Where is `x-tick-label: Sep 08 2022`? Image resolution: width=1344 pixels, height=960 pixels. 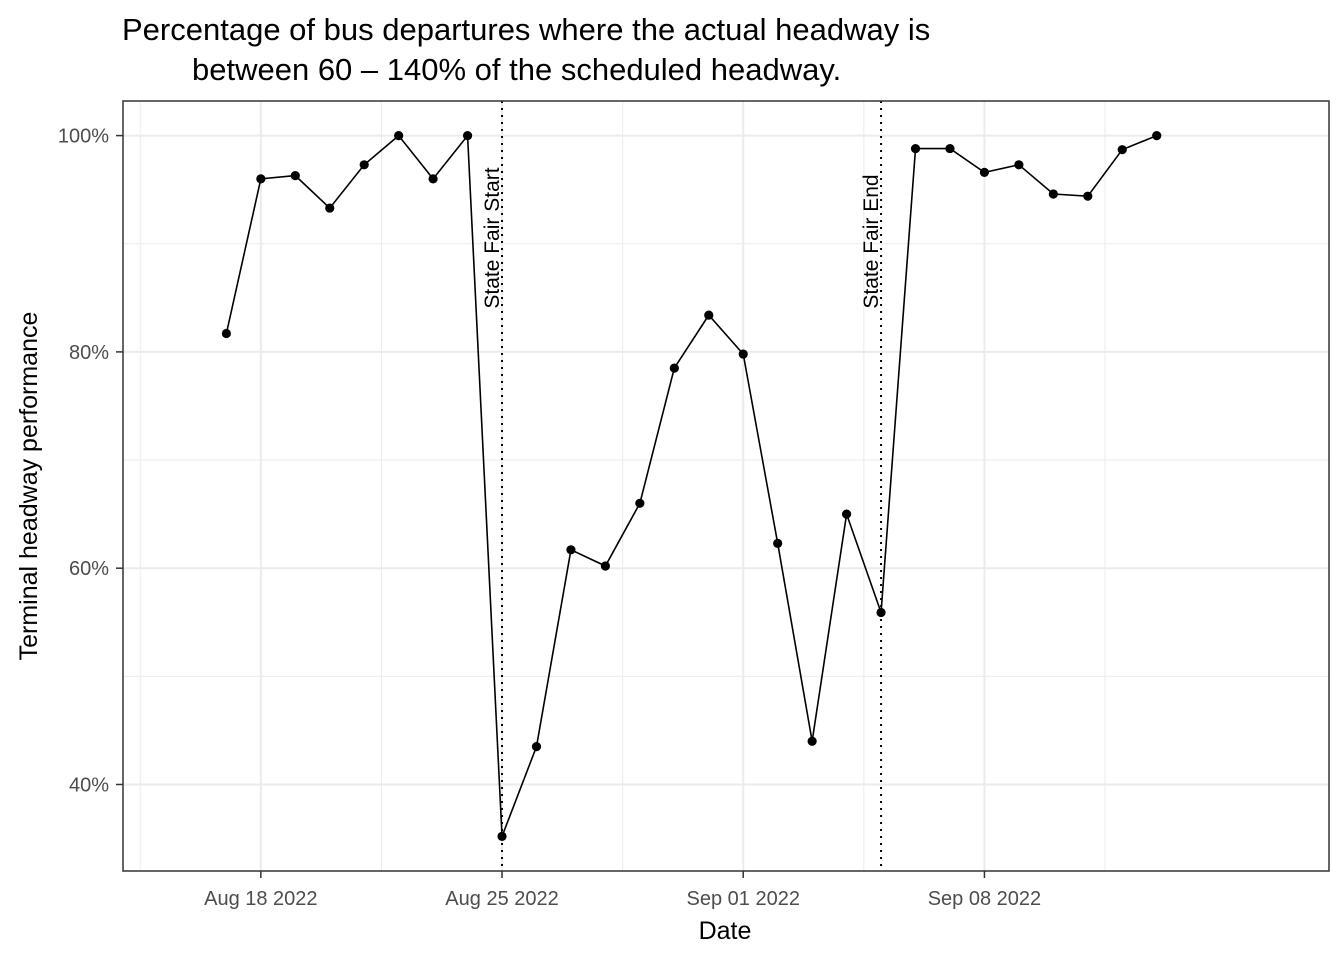 x-tick-label: Sep 08 2022 is located at coordinates (984, 899).